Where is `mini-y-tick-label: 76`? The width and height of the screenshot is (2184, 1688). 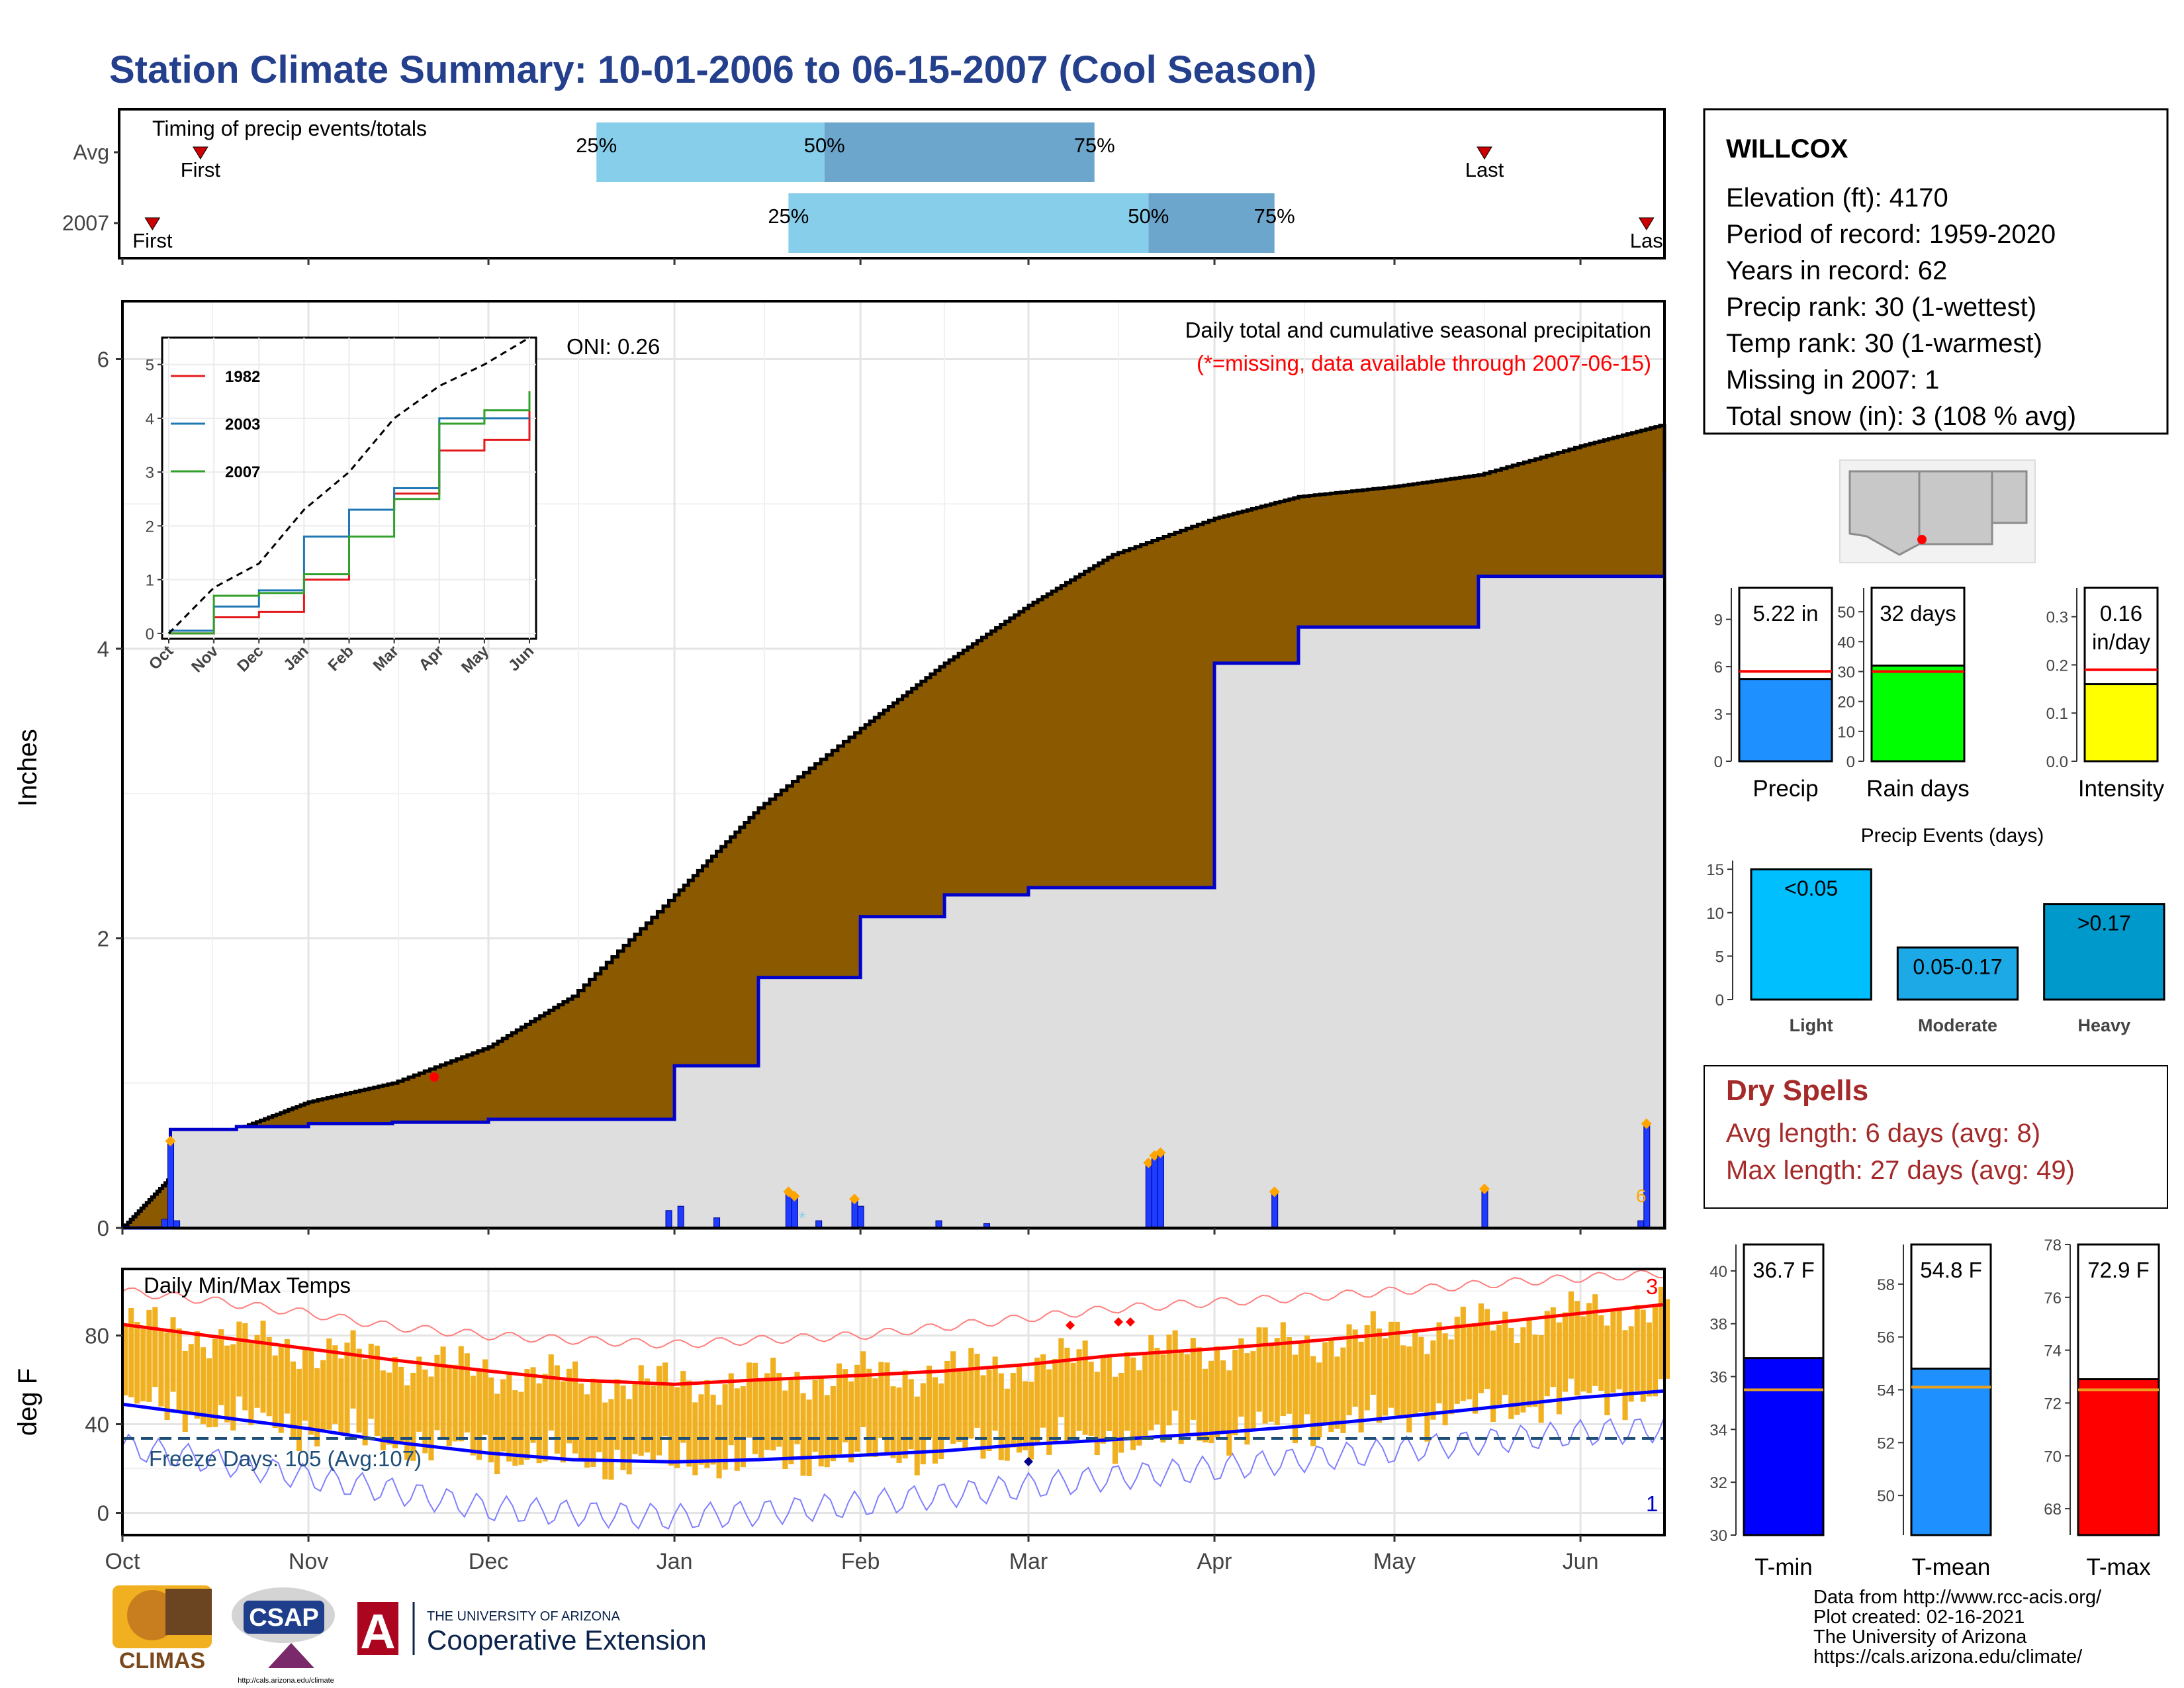
mini-y-tick-label: 76 is located at coordinates (2053, 1298).